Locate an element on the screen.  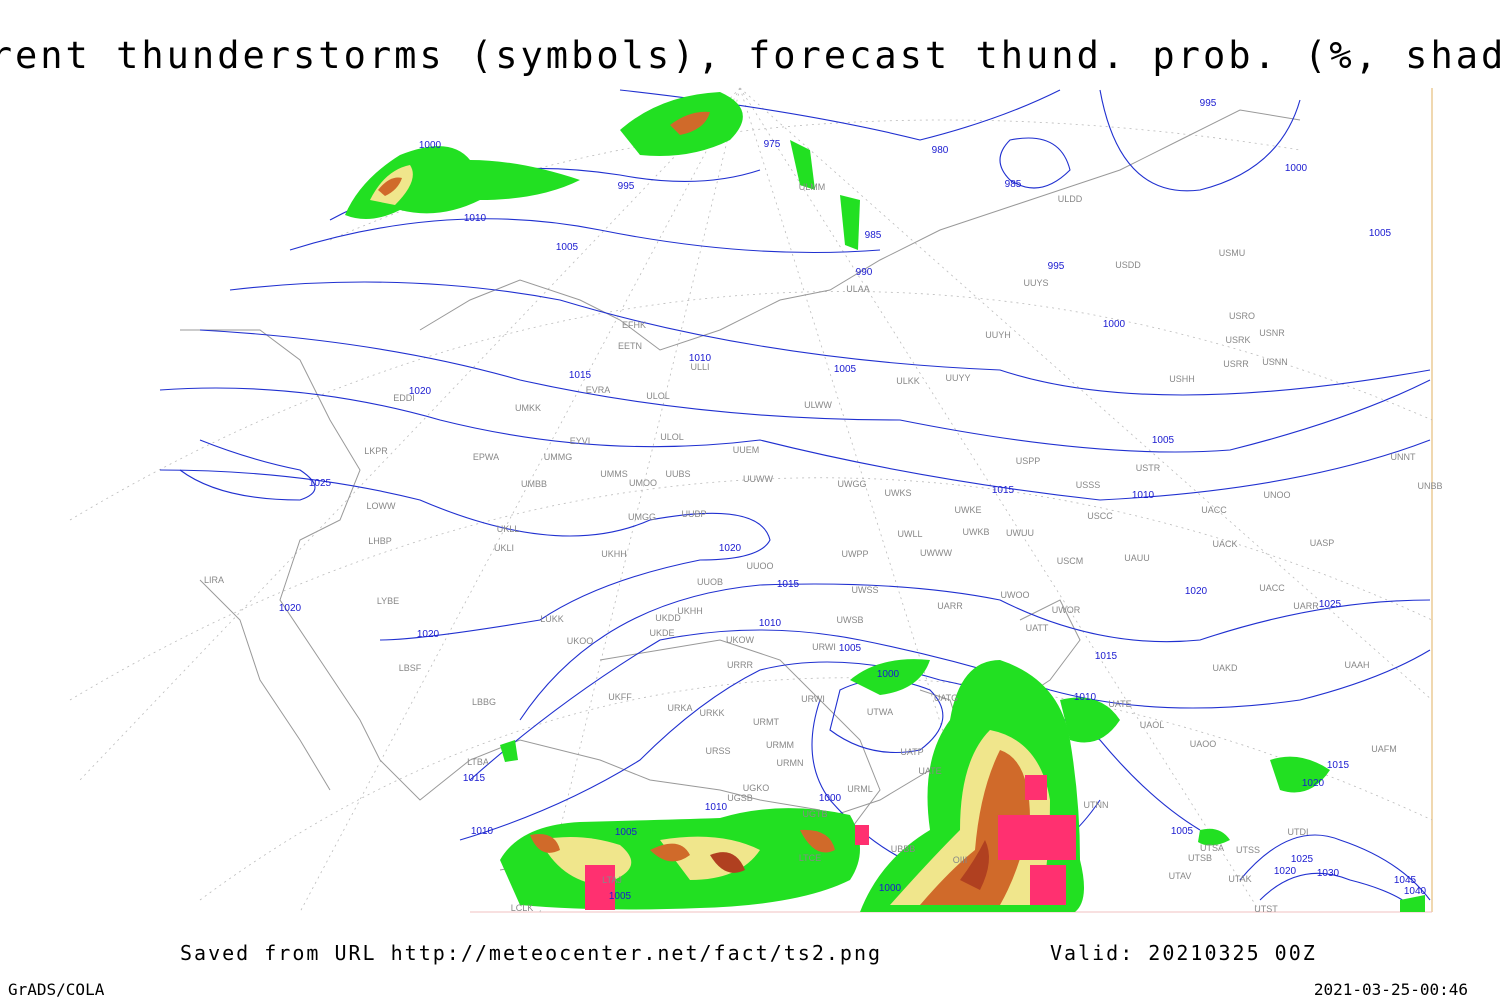
station-label: URMM is located at coordinates (780, 745).